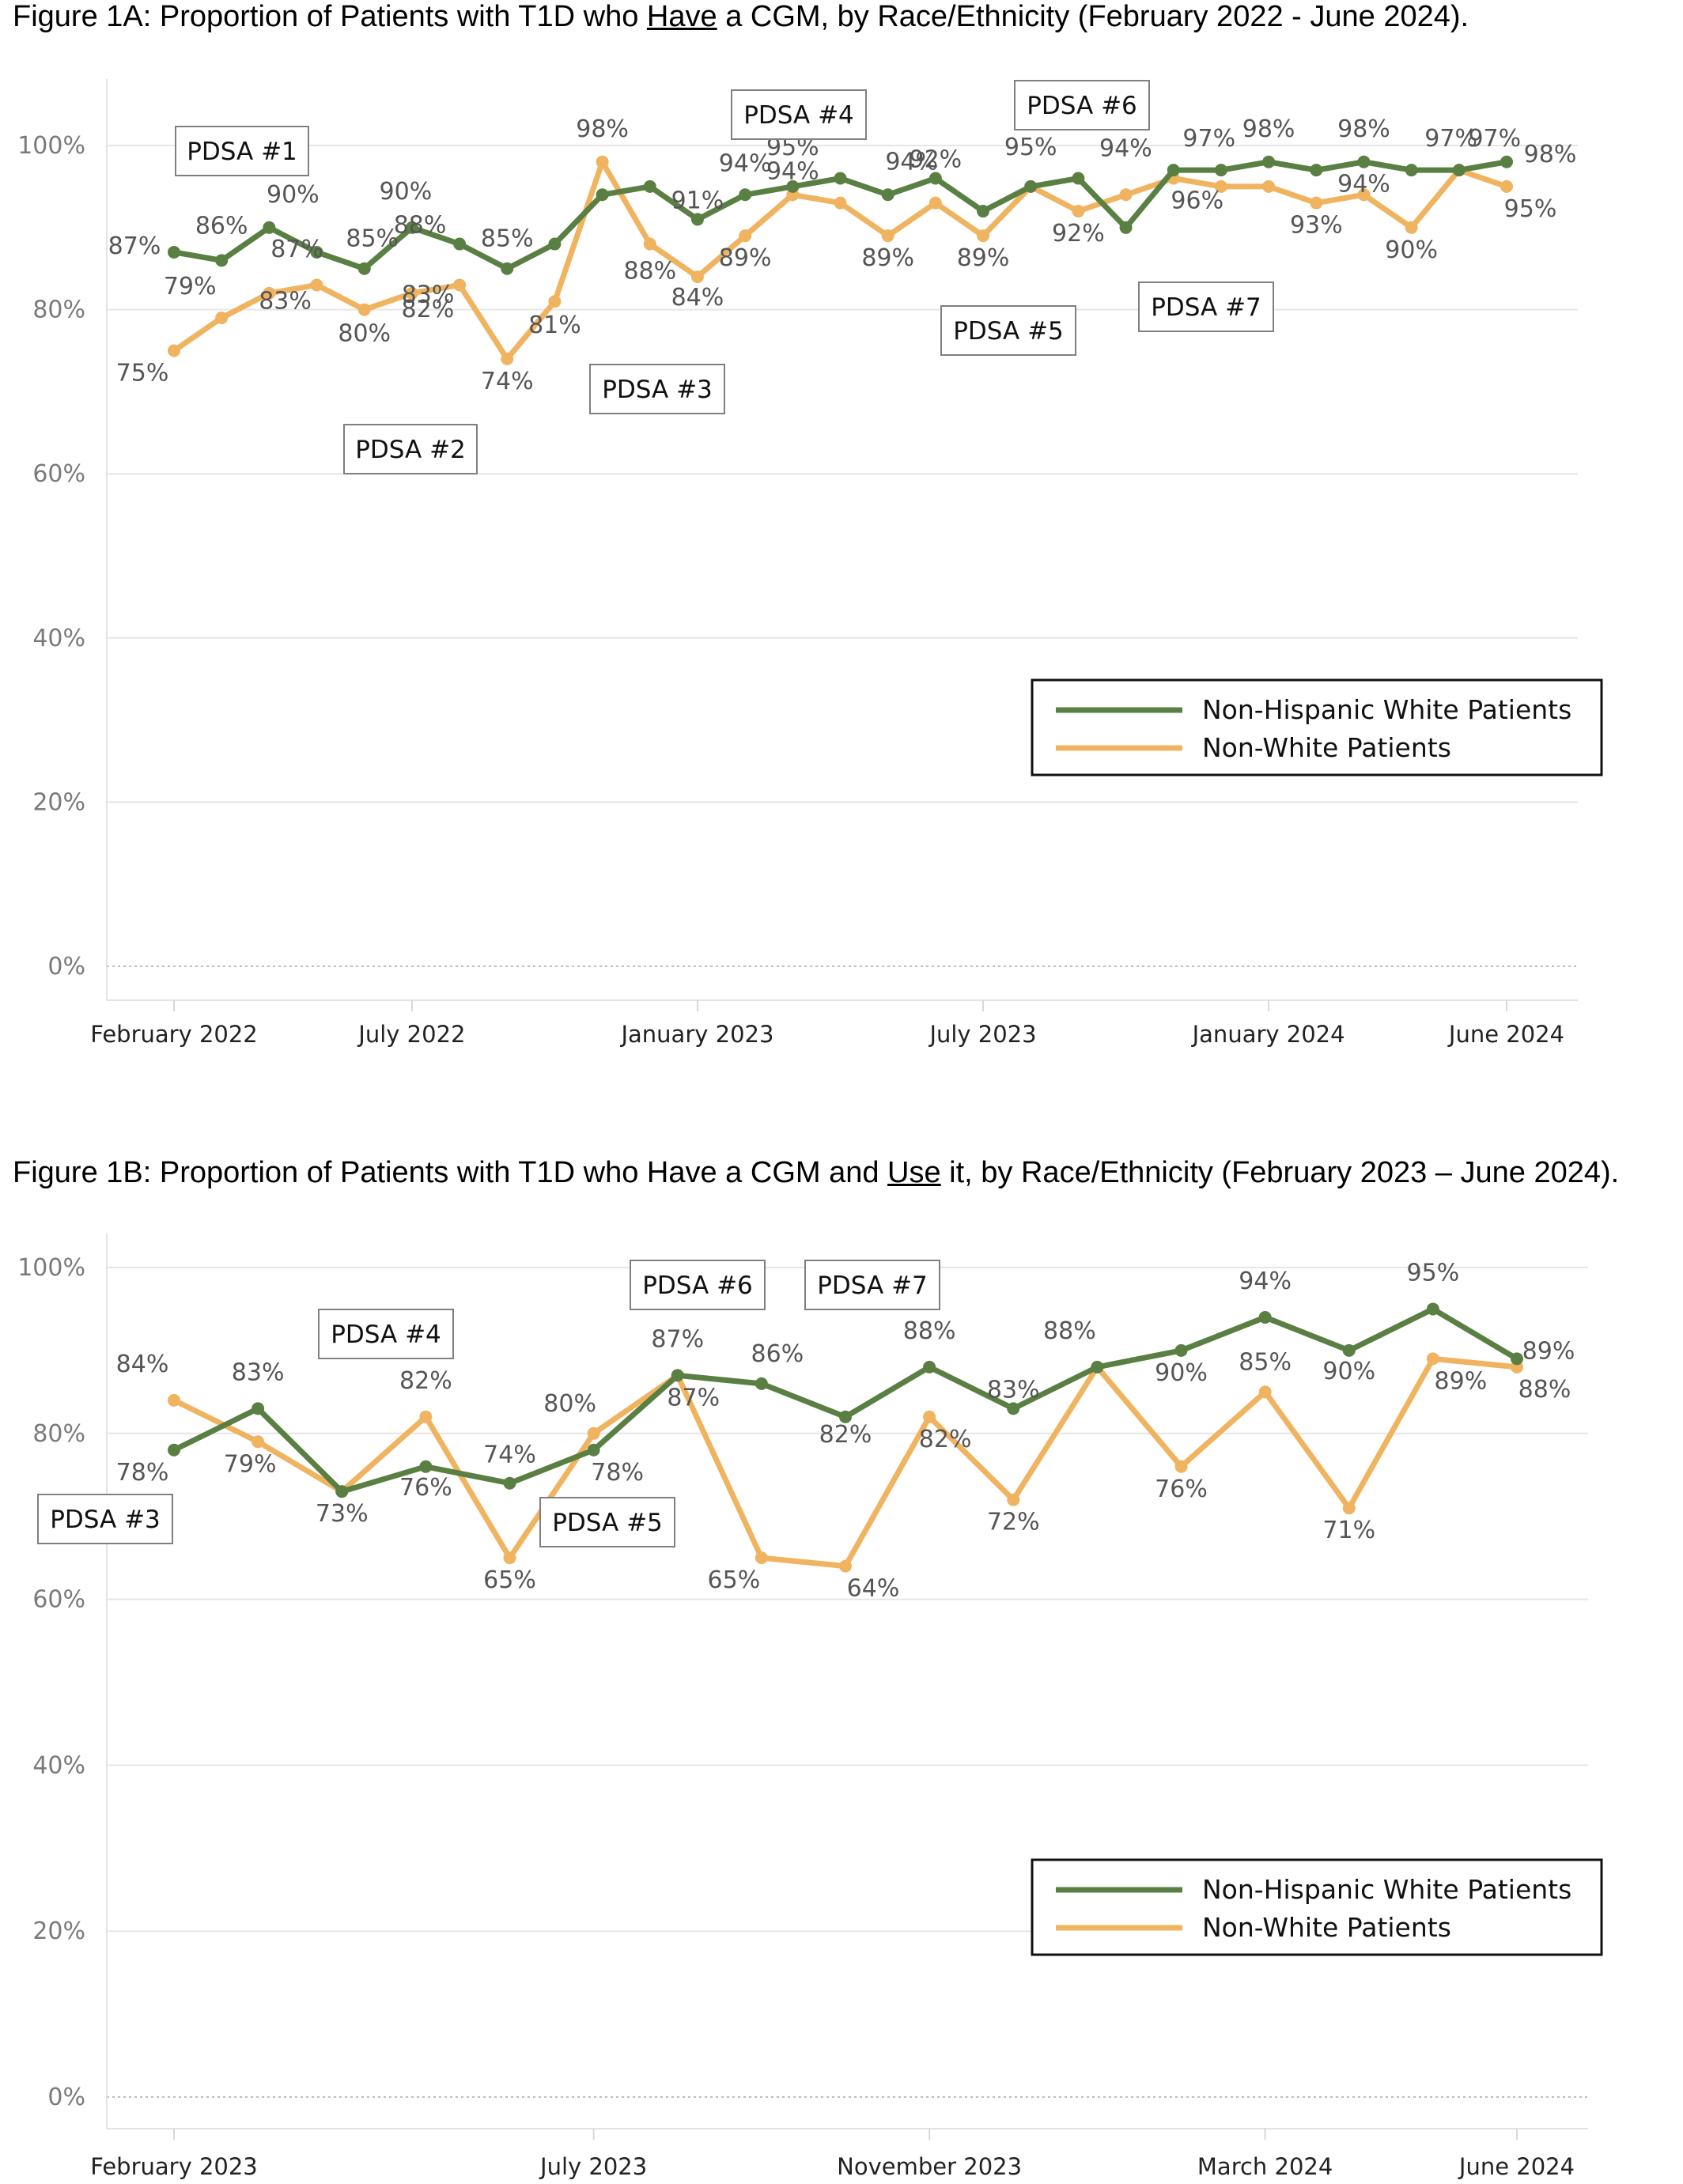 Image resolution: width=1683 pixels, height=2184 pixels. I want to click on data-label-white: 85%, so click(507, 239).